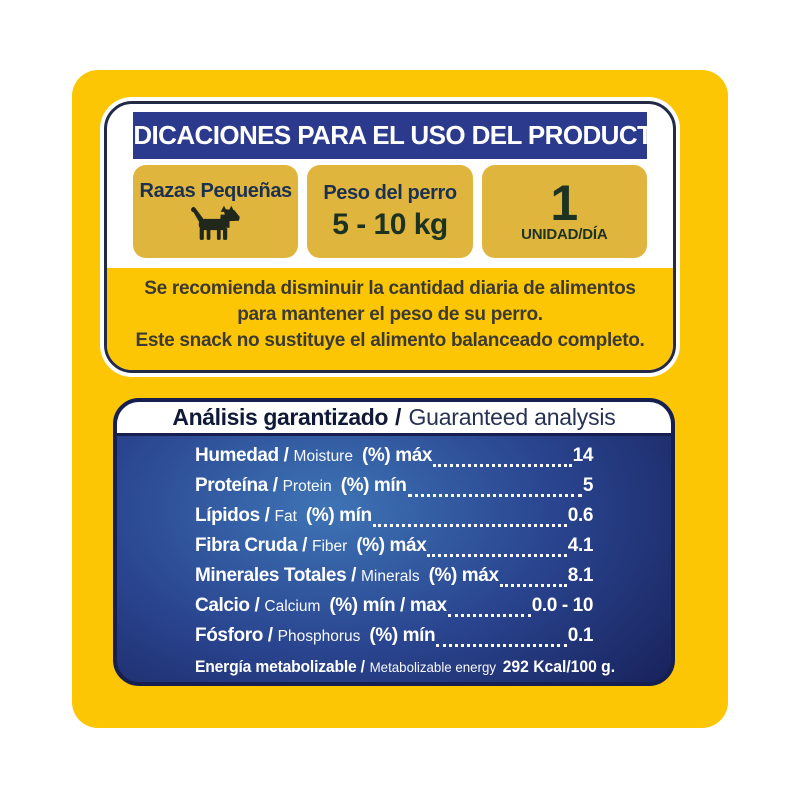 Image resolution: width=800 pixels, height=800 pixels. Describe the element at coordinates (236, 485) in the screenshot. I see `row-label-es: Proteína /` at that location.